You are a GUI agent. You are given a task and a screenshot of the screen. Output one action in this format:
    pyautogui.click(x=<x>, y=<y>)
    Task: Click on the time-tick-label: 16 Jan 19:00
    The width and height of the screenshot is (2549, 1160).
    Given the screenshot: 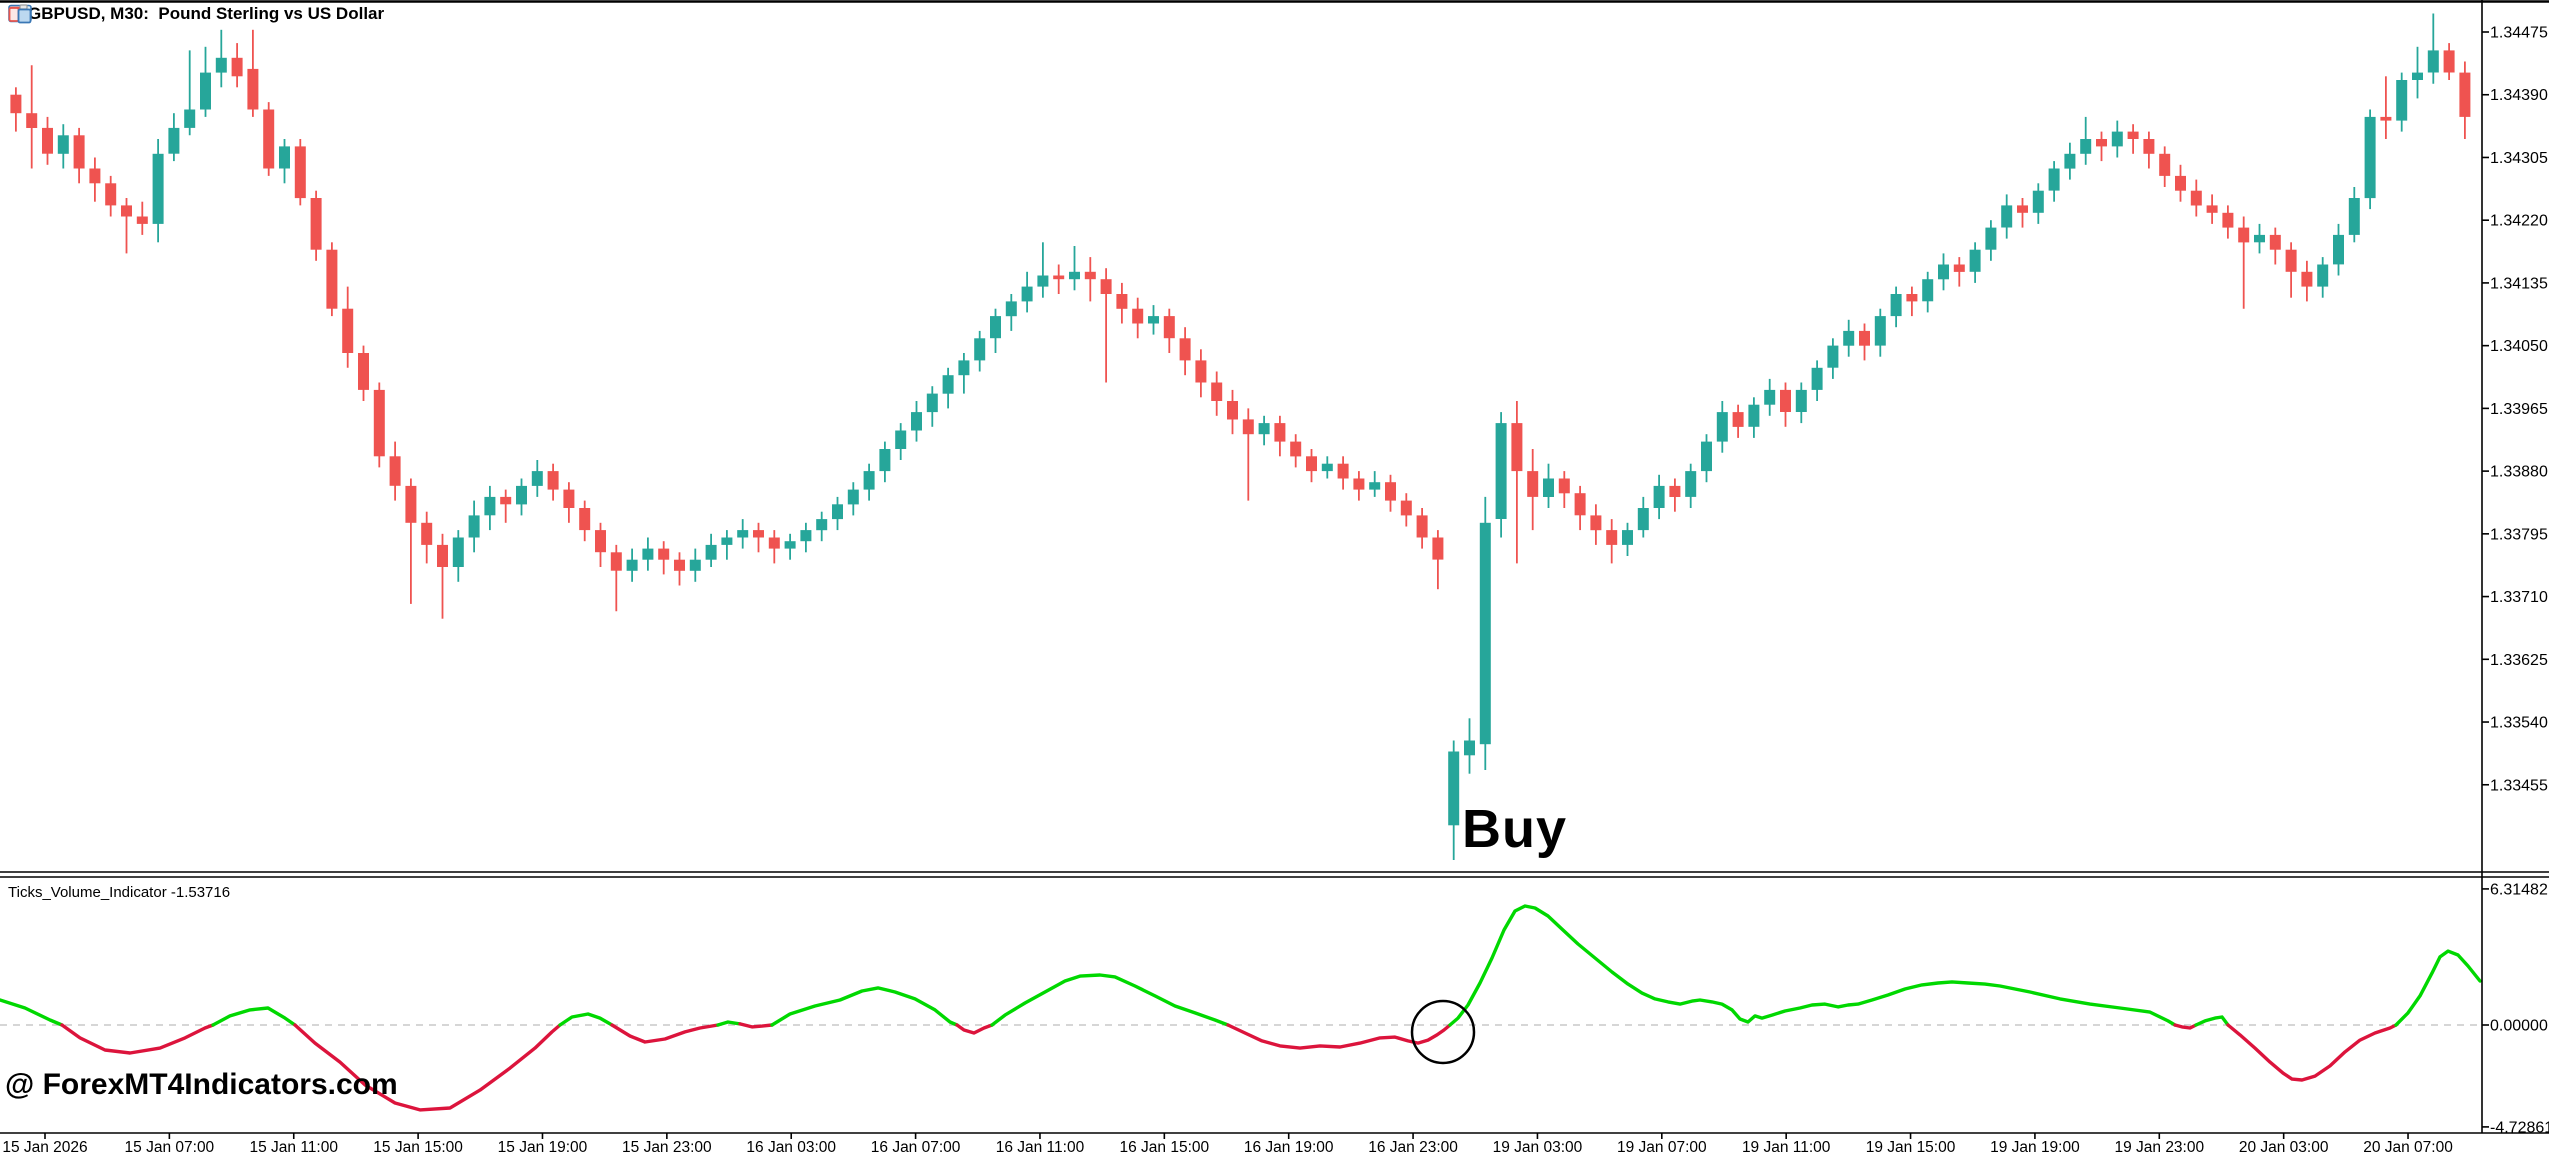 What is the action you would take?
    pyautogui.click(x=1289, y=1147)
    